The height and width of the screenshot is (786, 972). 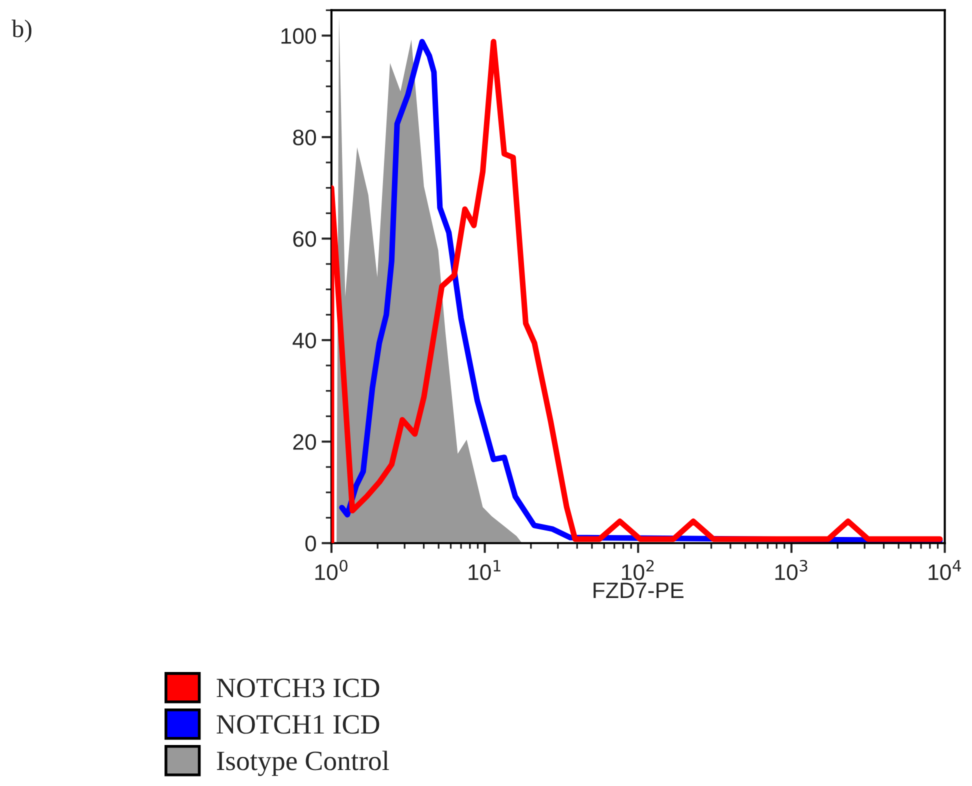 What do you see at coordinates (298, 36) in the screenshot?
I see `y-tick-label: 100` at bounding box center [298, 36].